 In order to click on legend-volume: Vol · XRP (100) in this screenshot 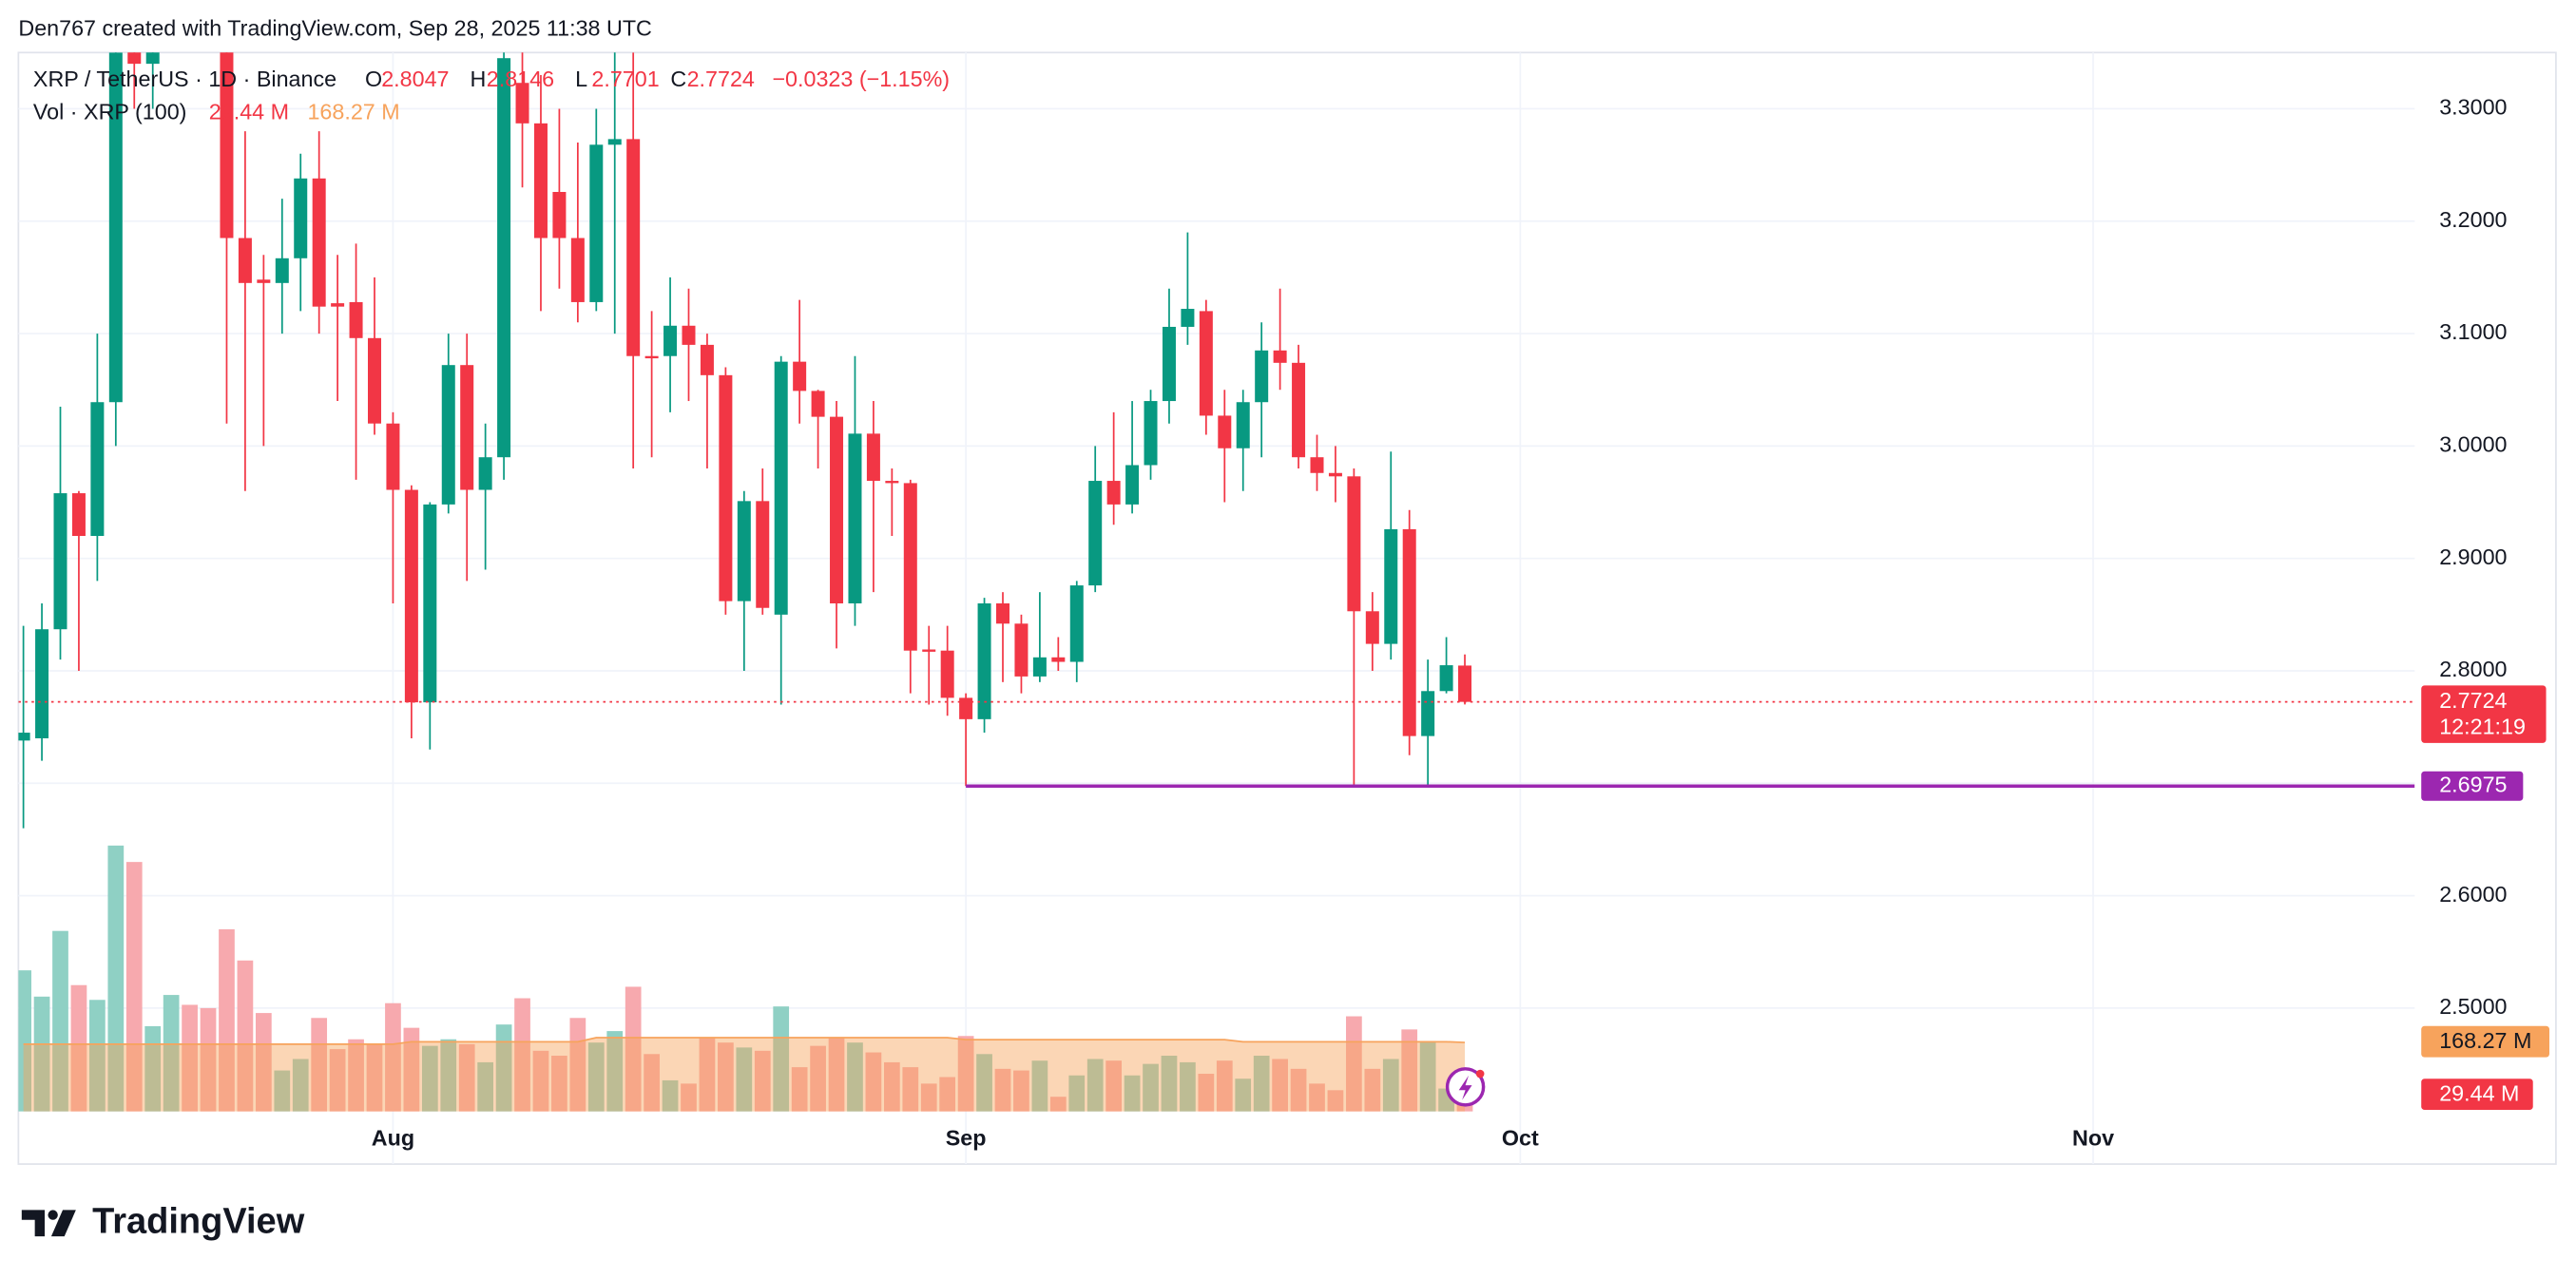, I will do `click(110, 111)`.